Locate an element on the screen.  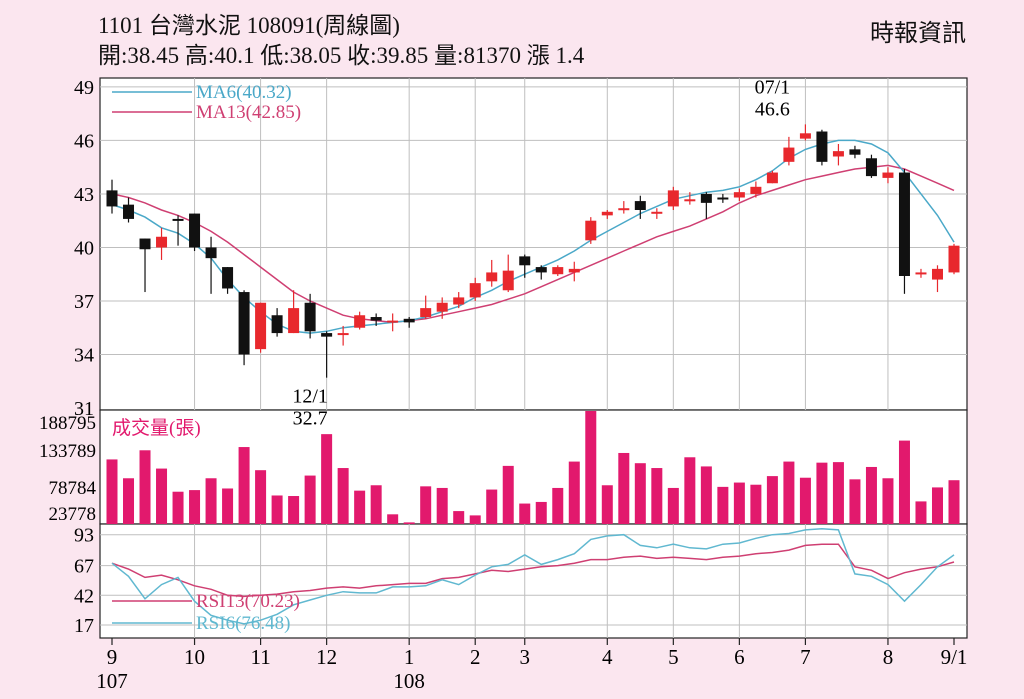
month-label: 9/1 is located at coordinates (954, 657).